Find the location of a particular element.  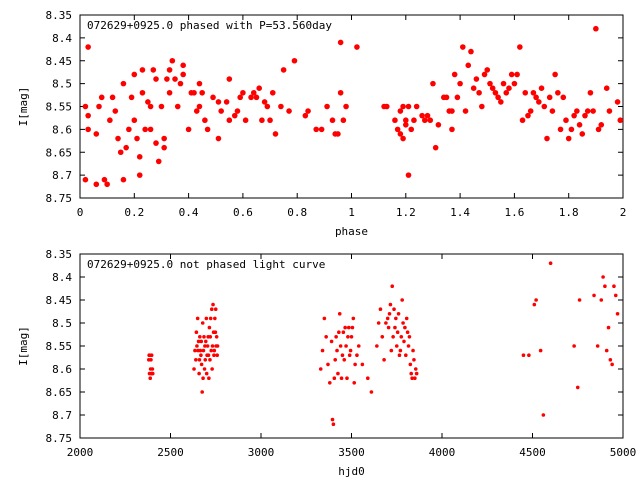

x-tick-label: 3500 is located at coordinates (351, 452).